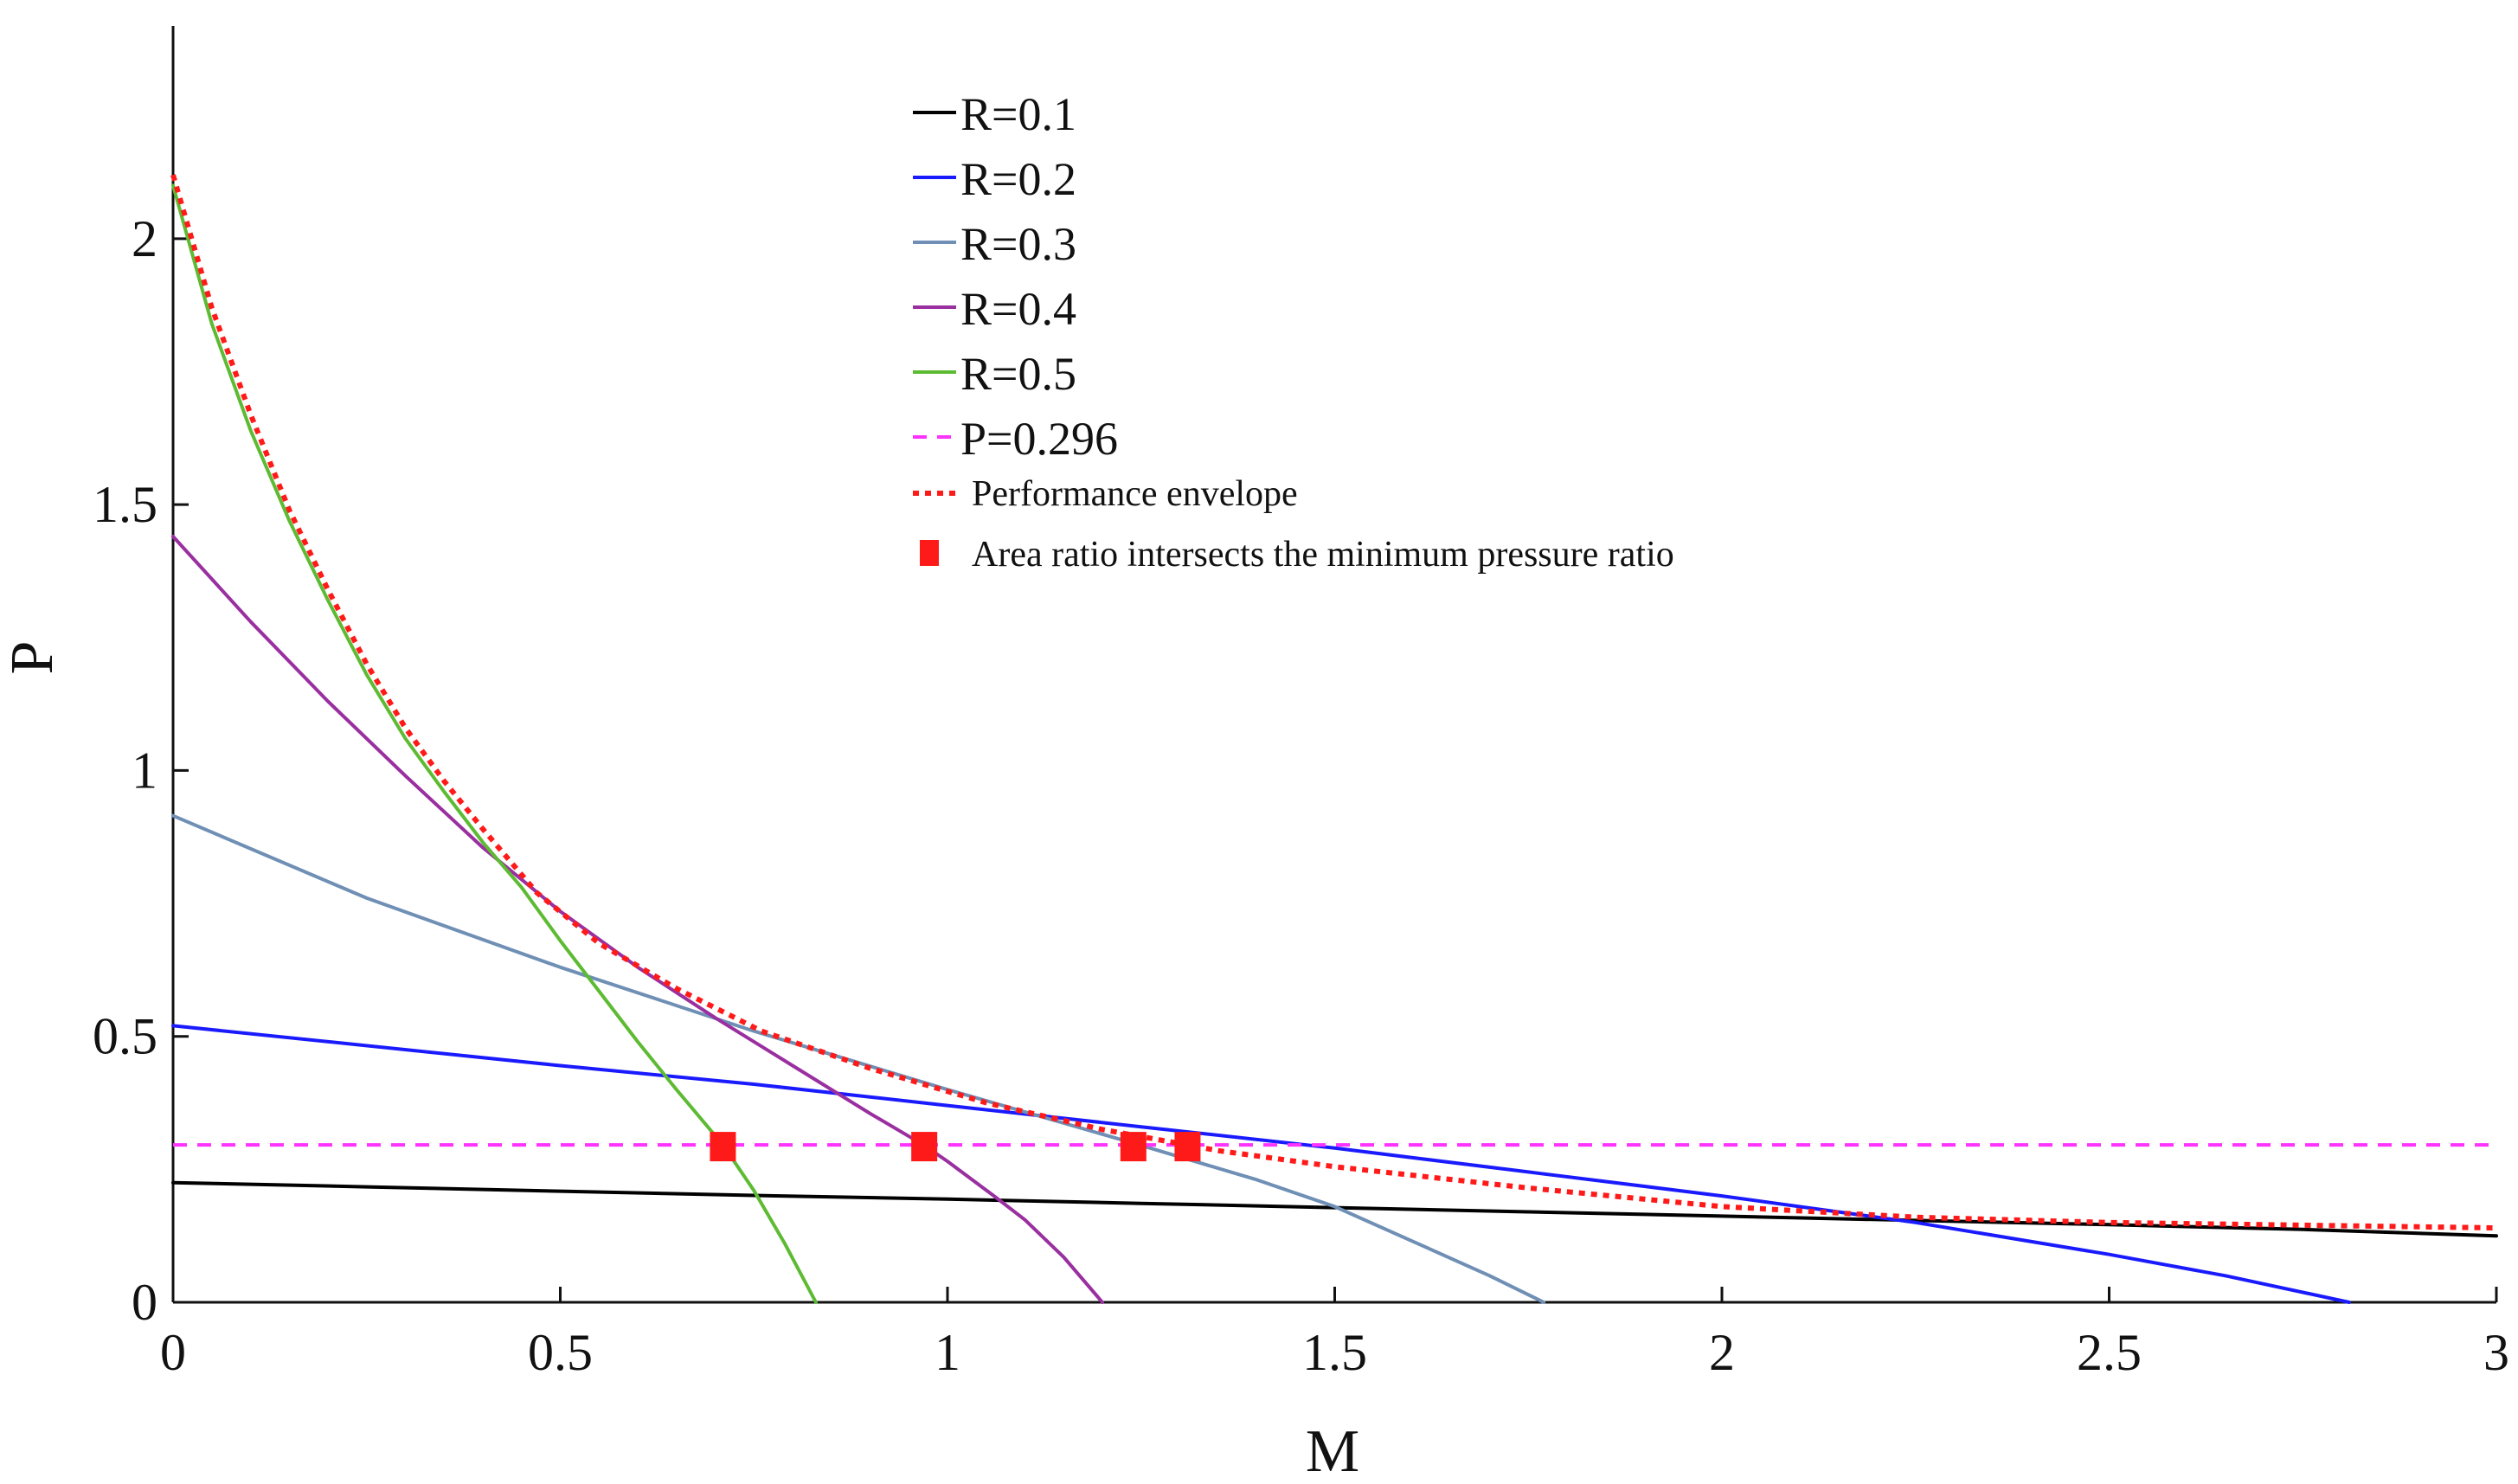 This screenshot has width=2518, height=1484. Describe the element at coordinates (144, 238) in the screenshot. I see `y-tick-label: 2` at that location.